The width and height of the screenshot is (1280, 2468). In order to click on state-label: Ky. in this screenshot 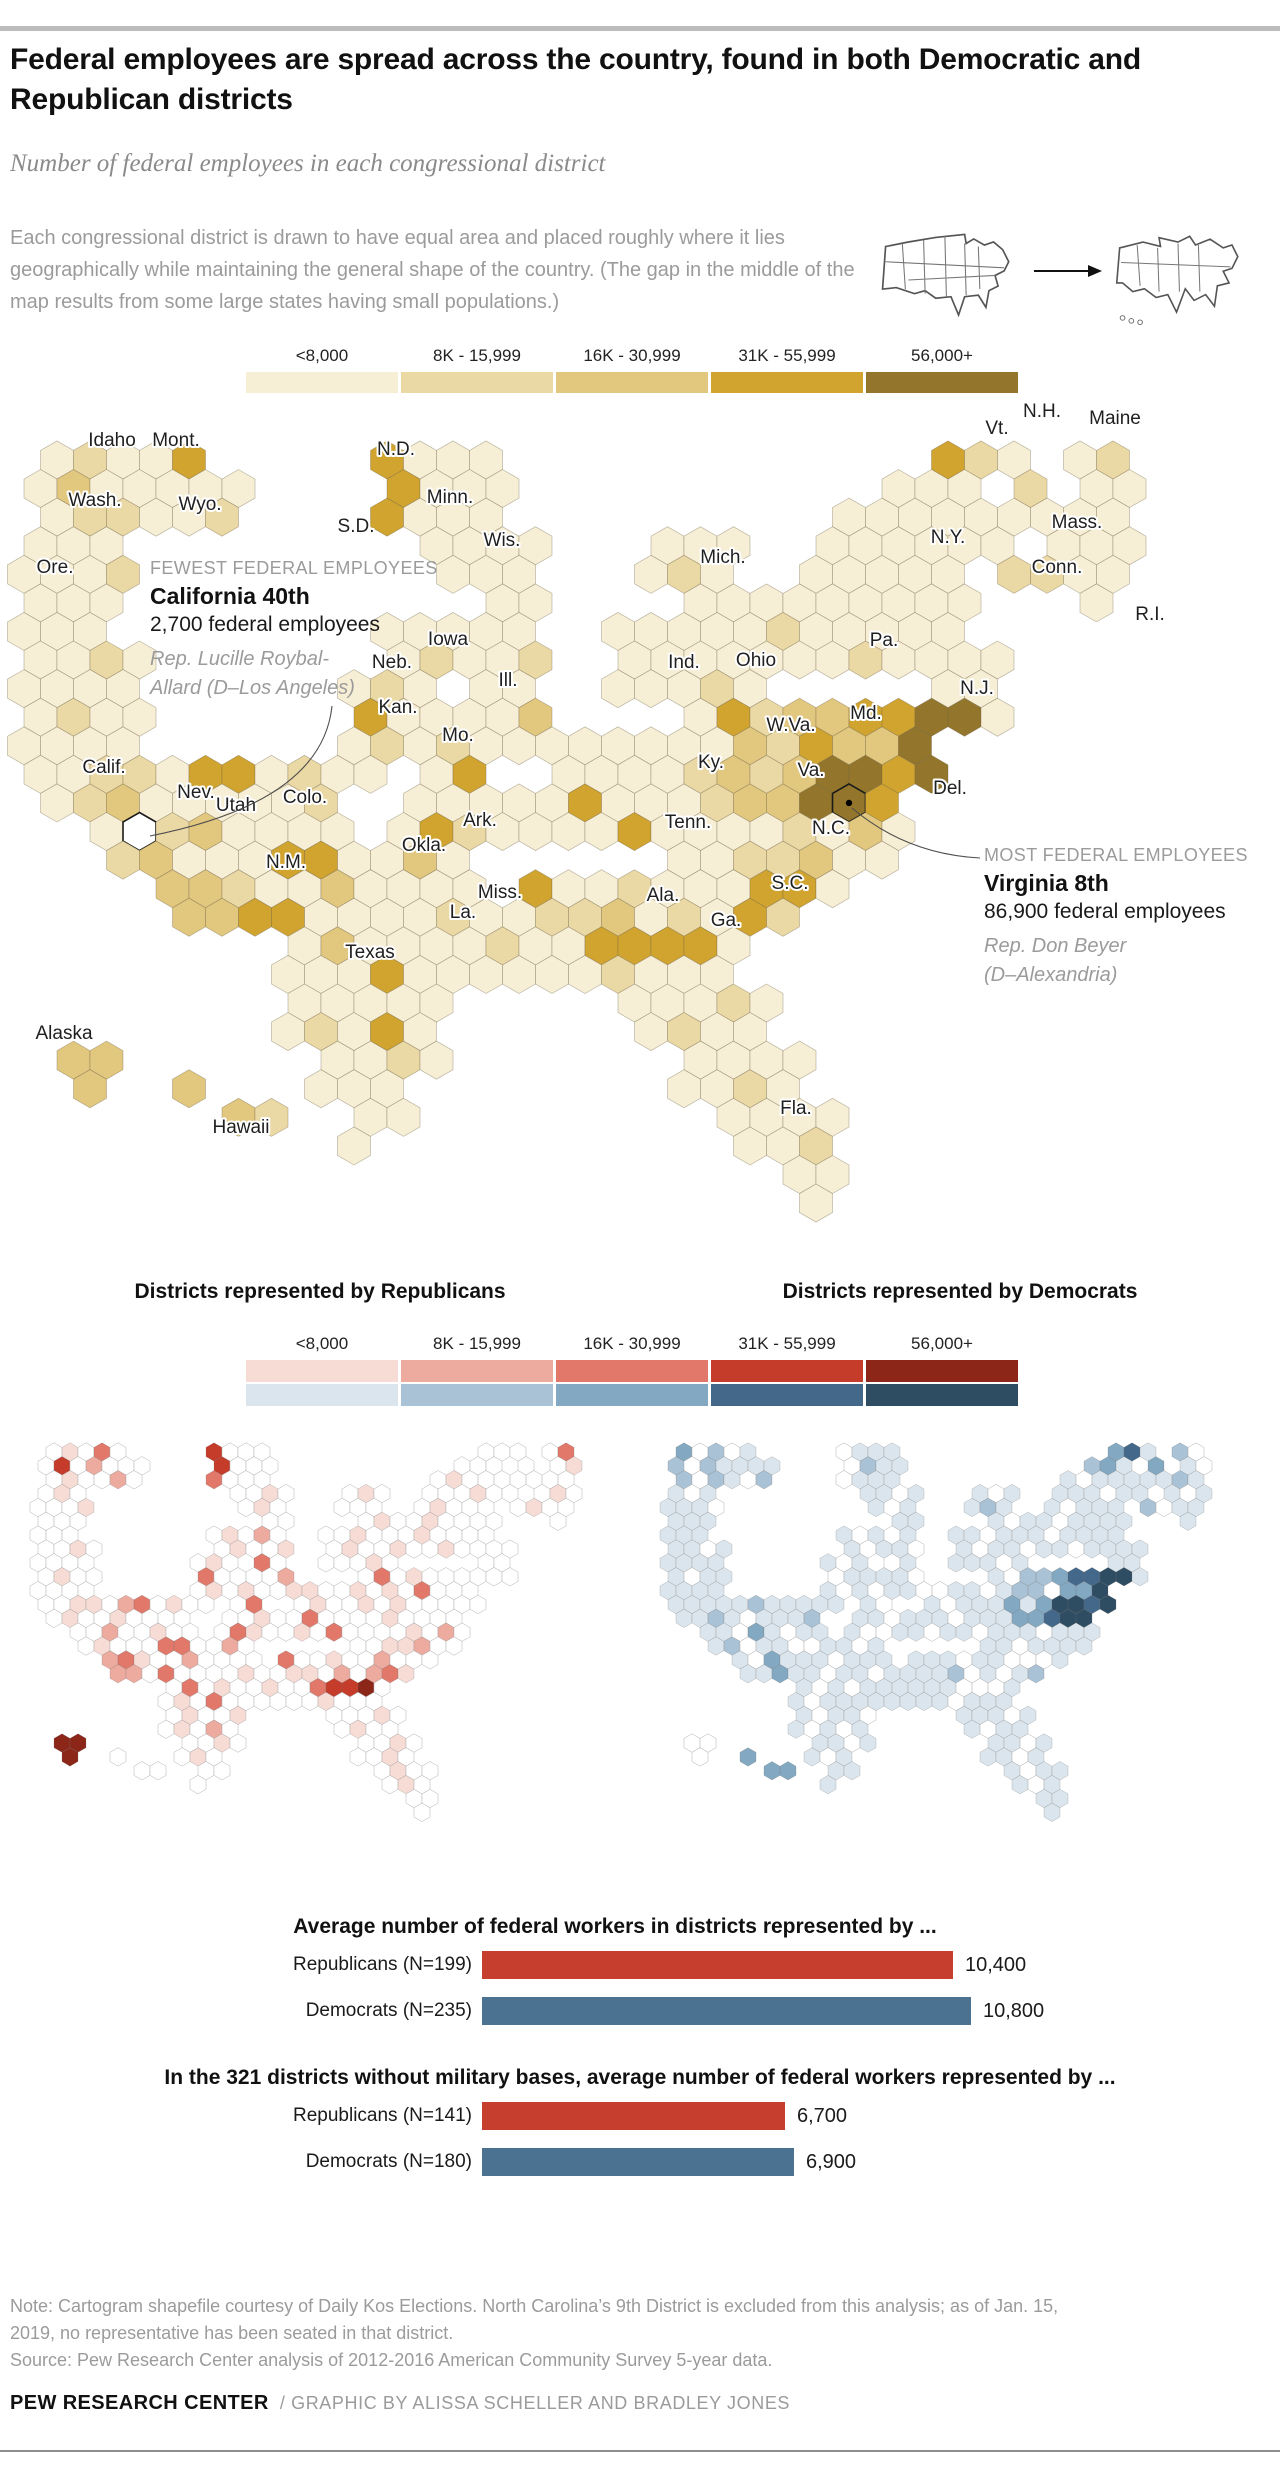, I will do `click(711, 762)`.